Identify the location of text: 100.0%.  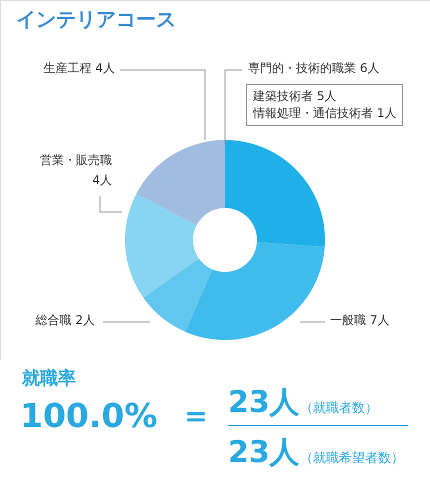
(89, 415).